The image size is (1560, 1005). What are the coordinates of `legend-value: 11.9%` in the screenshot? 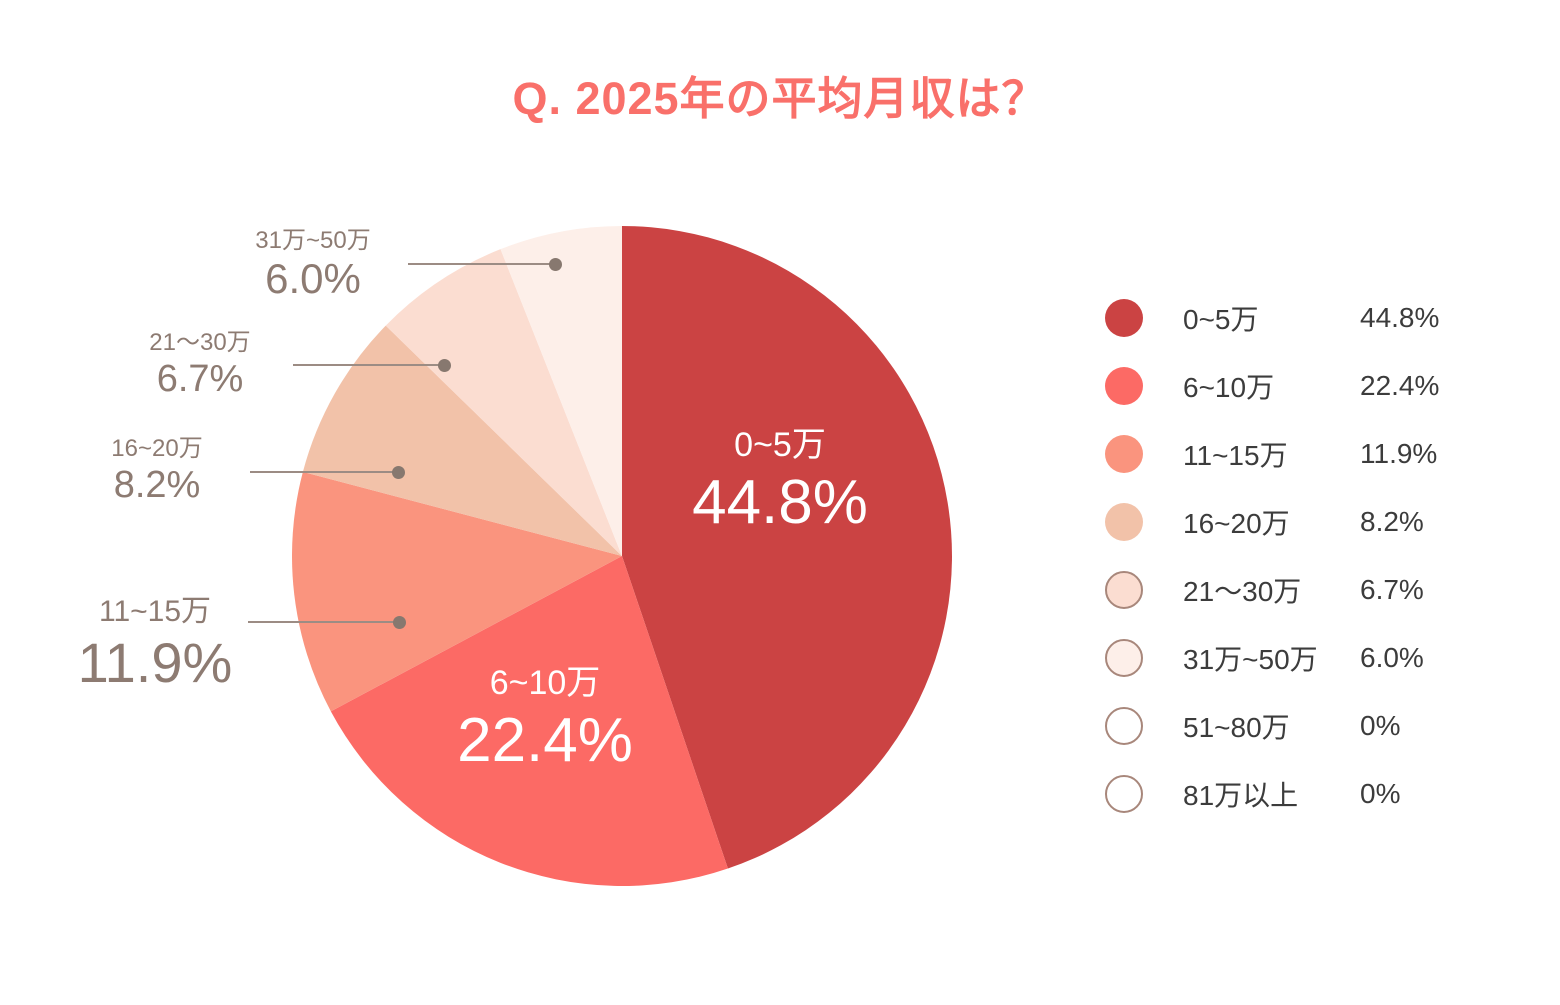 It's located at (1399, 453).